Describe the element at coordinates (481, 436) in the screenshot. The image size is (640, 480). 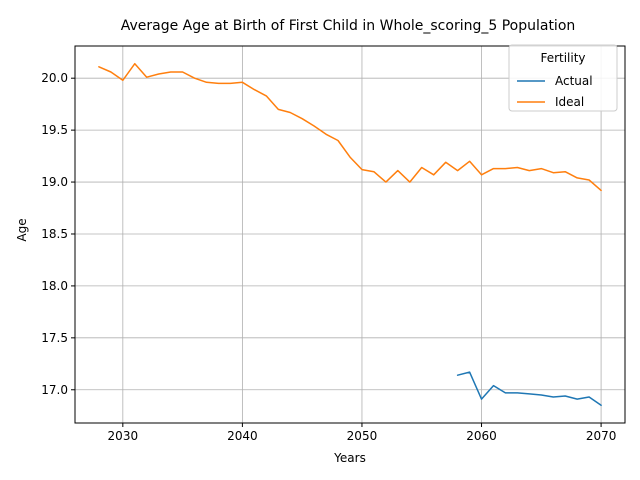
I see `x-tick-label: 2060` at that location.